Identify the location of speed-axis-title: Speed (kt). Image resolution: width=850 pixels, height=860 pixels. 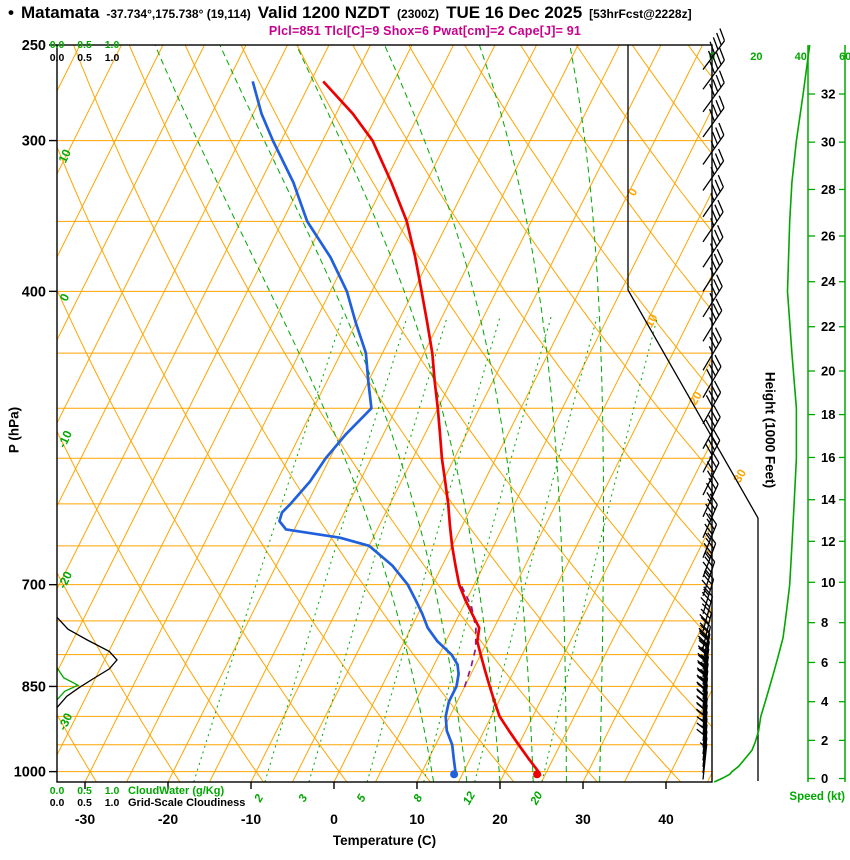
(817, 797).